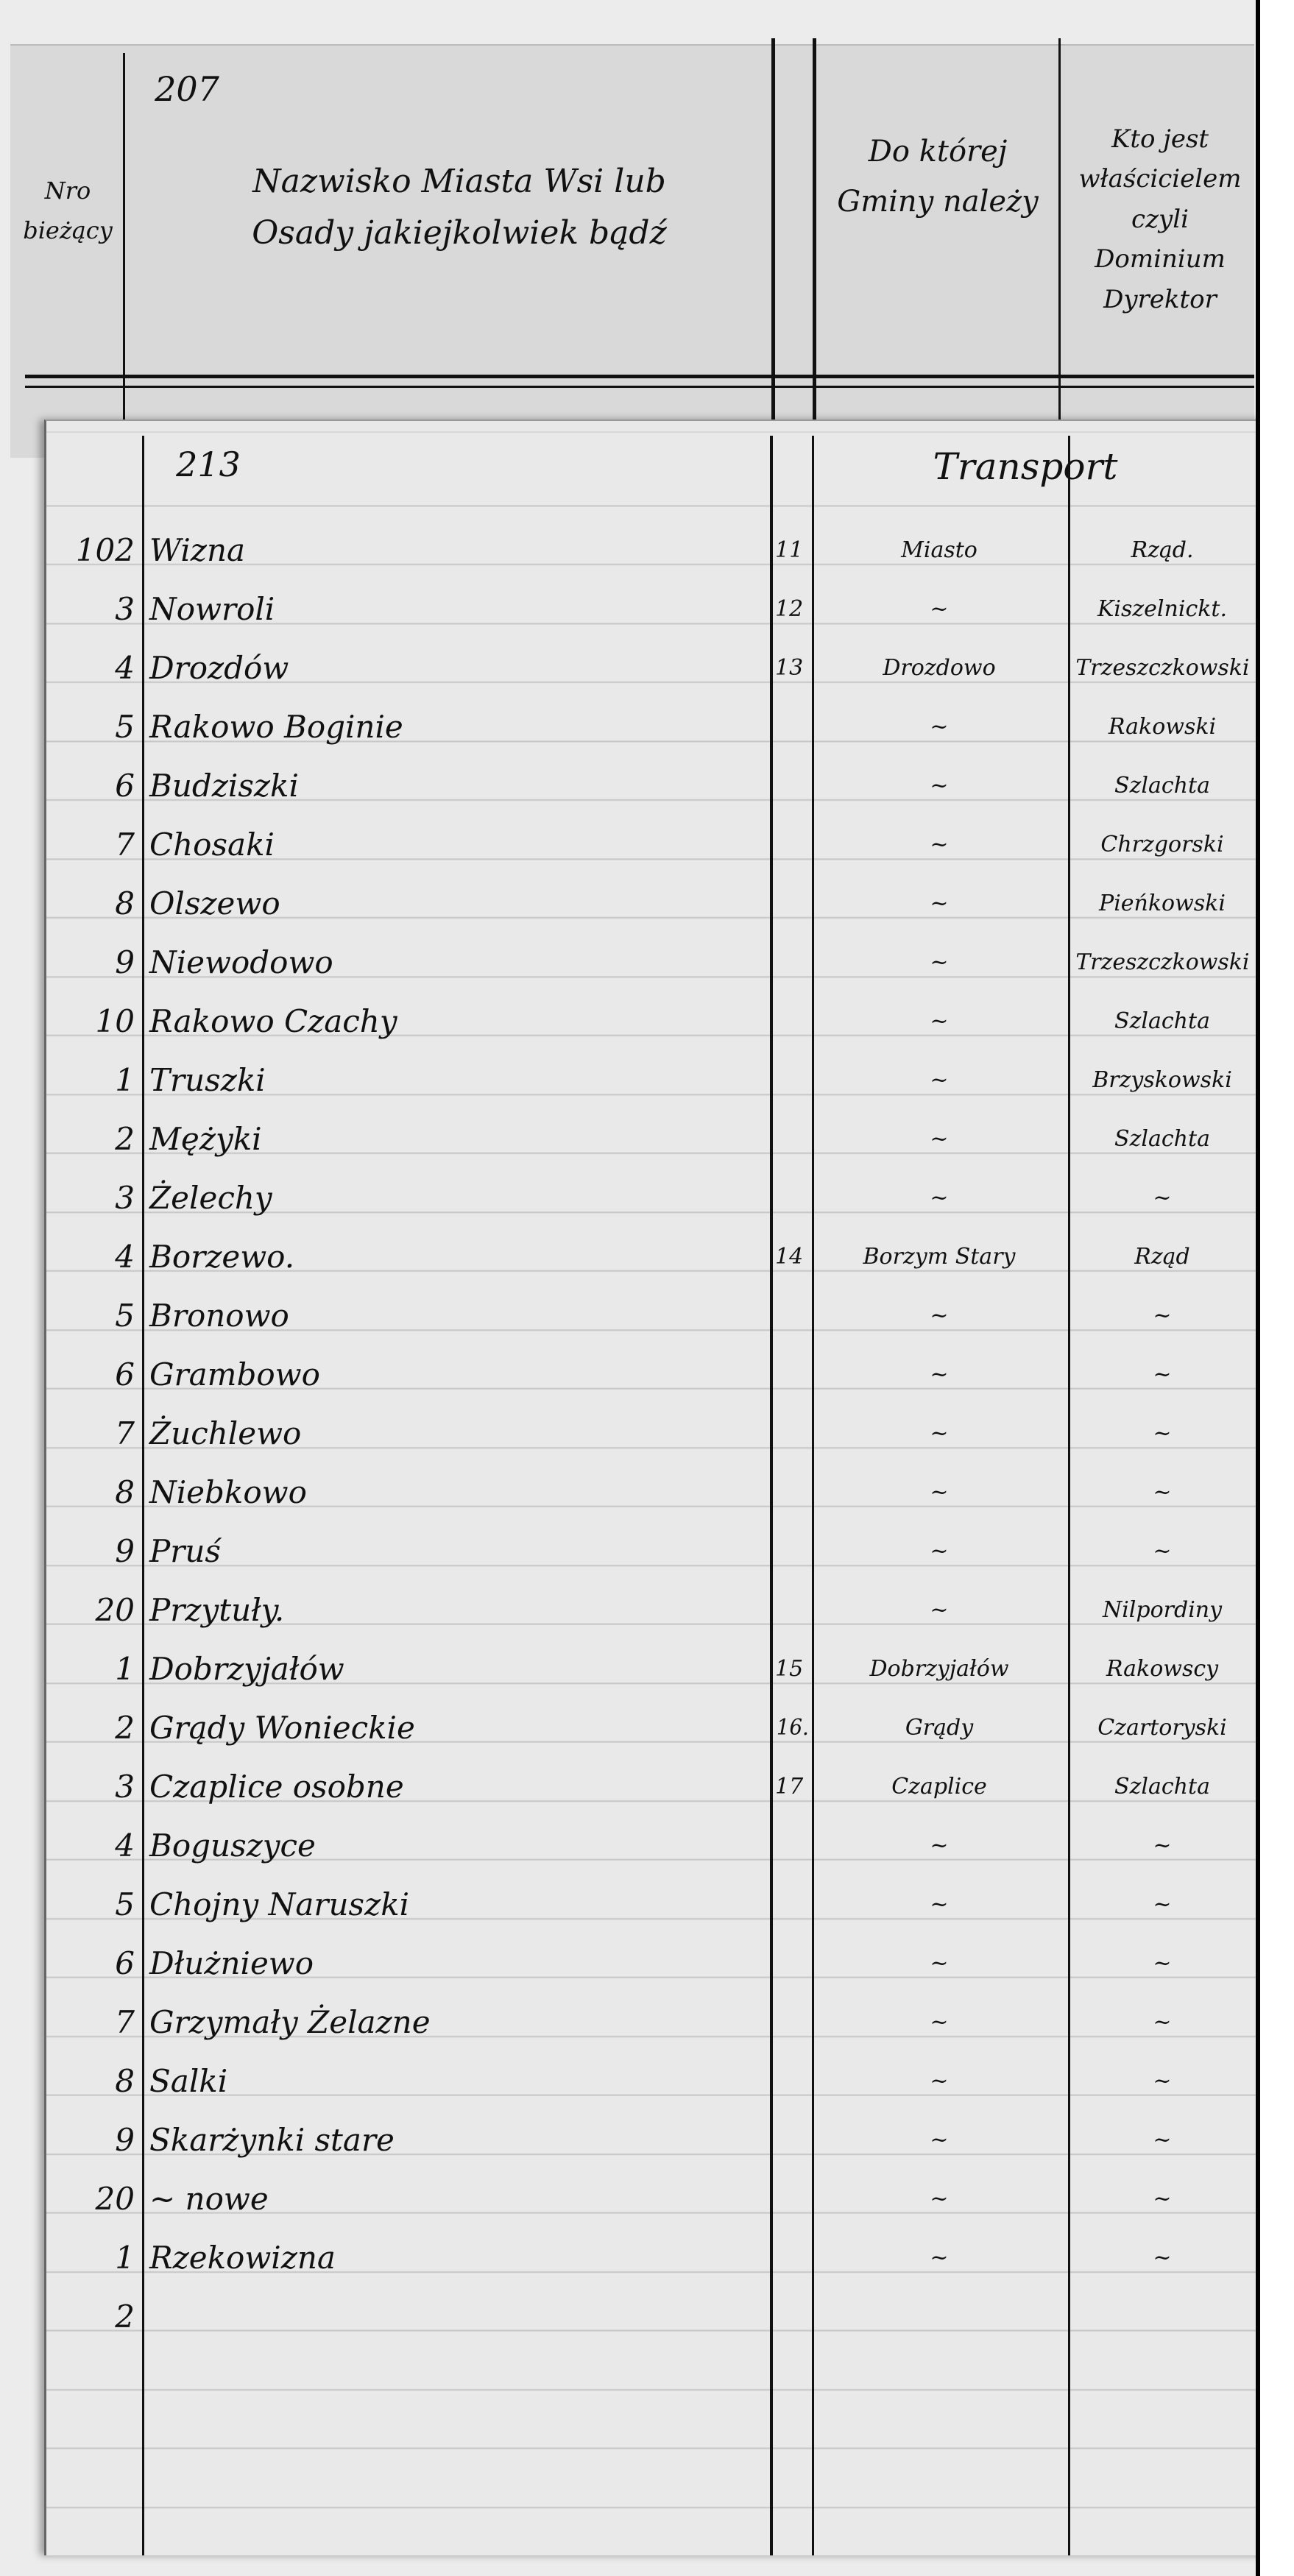 The image size is (1294, 2576). Describe the element at coordinates (789, 1257) in the screenshot. I see `parish-number: 14` at that location.